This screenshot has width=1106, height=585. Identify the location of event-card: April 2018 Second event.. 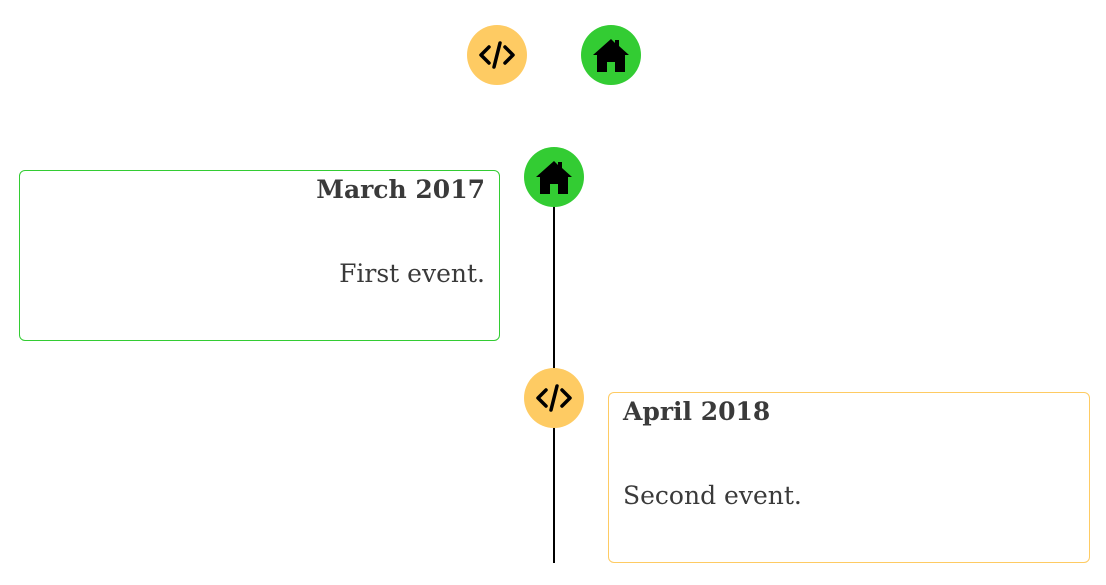
(849, 477).